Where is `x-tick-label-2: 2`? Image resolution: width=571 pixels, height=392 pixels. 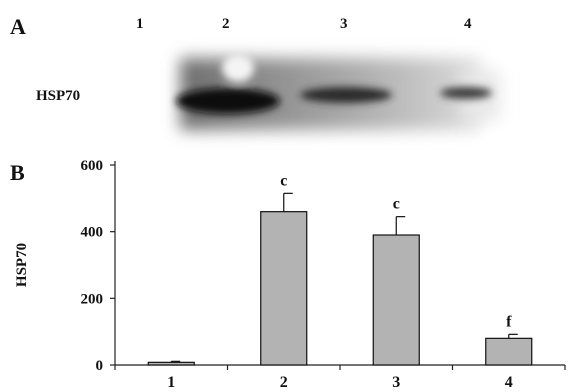 x-tick-label-2: 2 is located at coordinates (284, 382).